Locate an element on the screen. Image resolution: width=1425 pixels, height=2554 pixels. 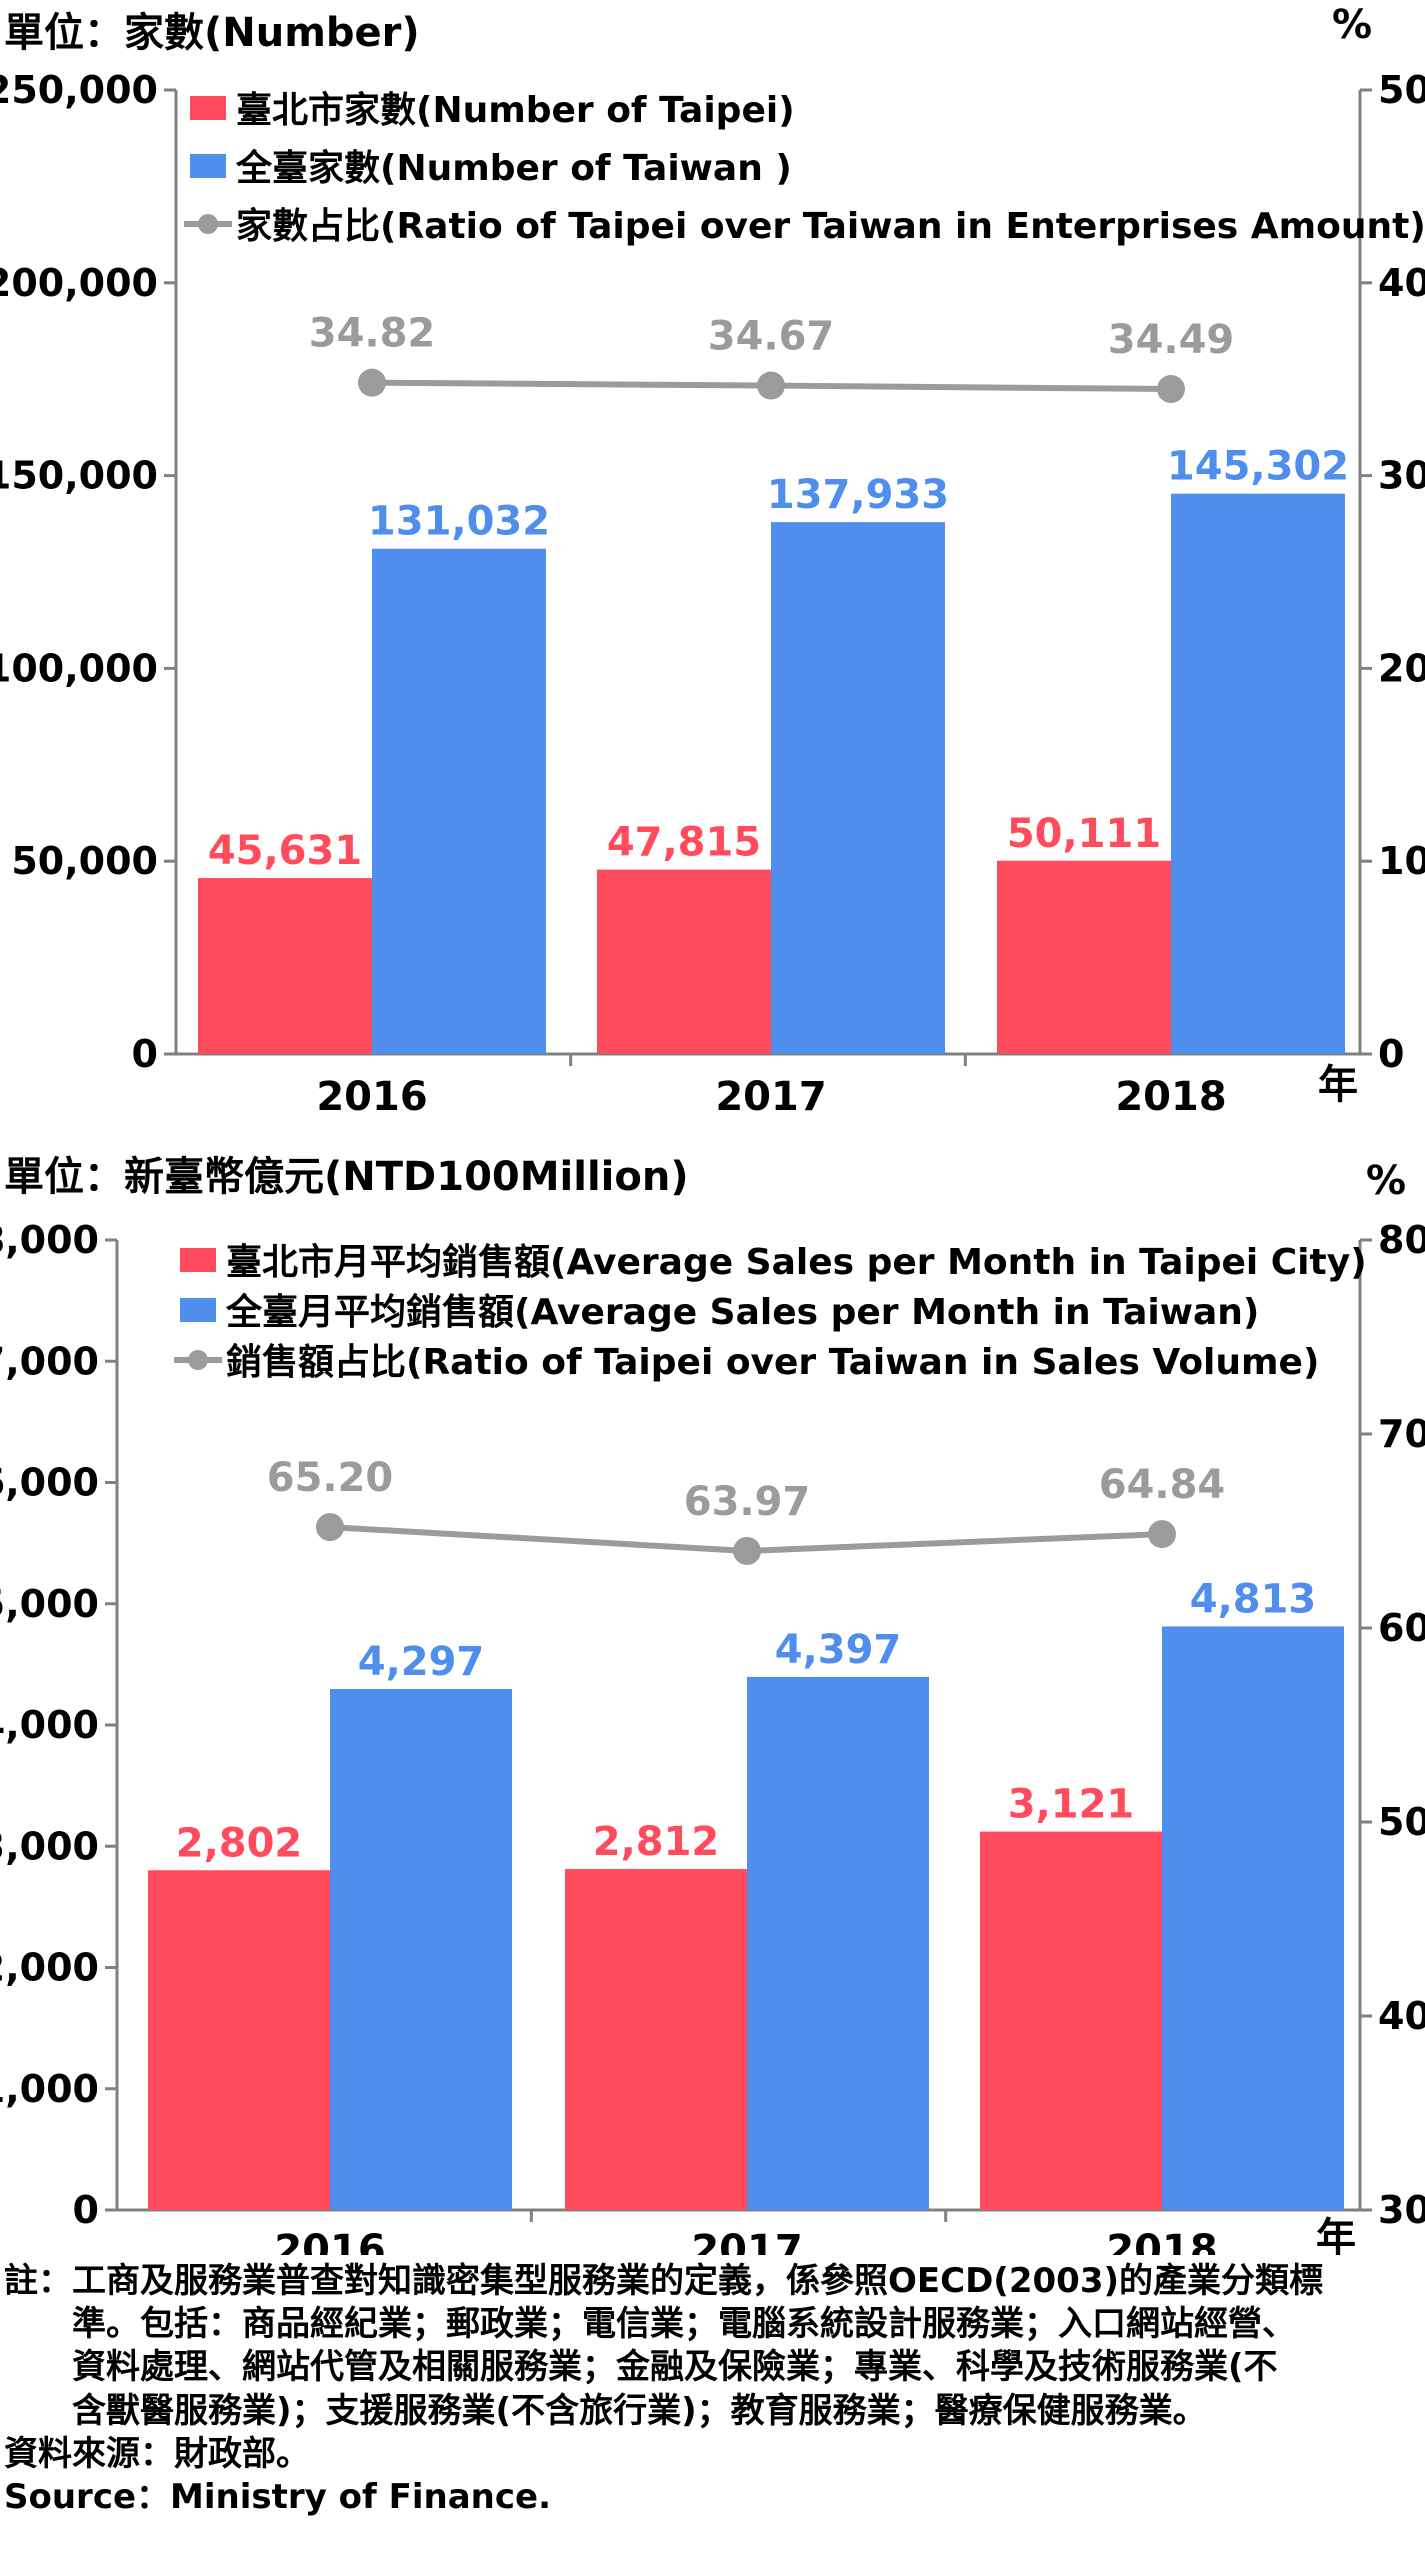
data-label: 3,121 is located at coordinates (1071, 1805).